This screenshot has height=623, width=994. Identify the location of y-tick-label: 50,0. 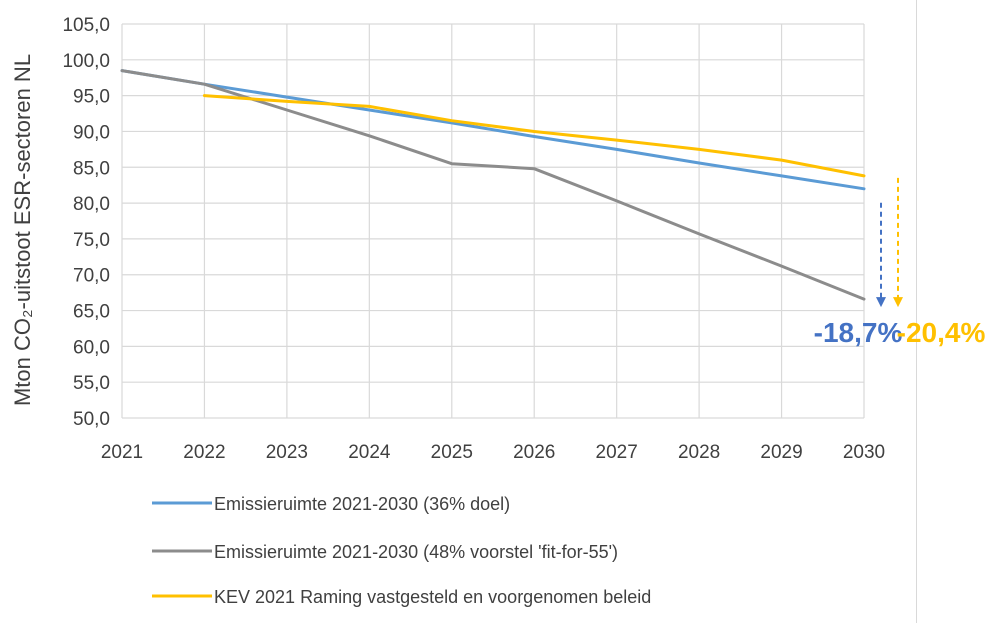
(91, 419).